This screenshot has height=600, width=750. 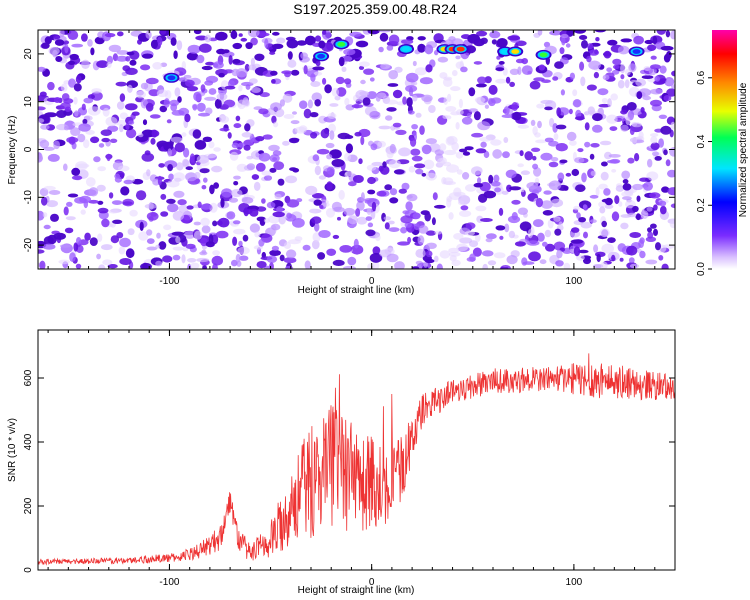 What do you see at coordinates (28, 244) in the screenshot?
I see `spectrogram-ytick-label: -20` at bounding box center [28, 244].